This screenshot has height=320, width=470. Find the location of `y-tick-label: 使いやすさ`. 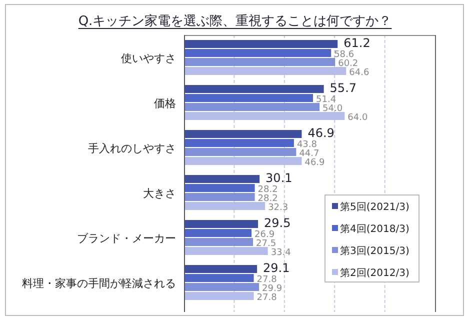

y-tick-label: 使いやすさ is located at coordinates (148, 58).